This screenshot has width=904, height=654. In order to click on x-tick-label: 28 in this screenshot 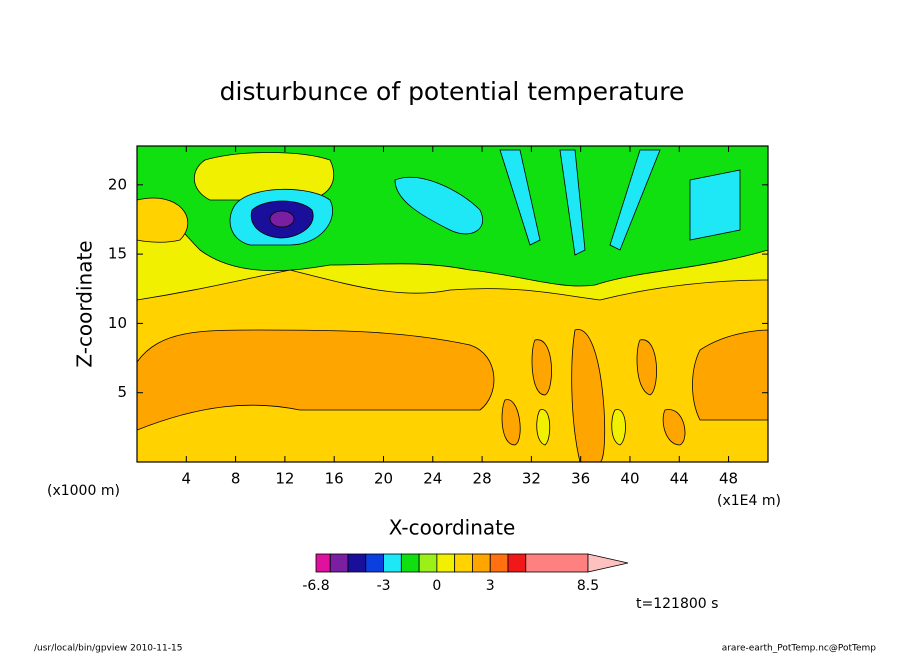, I will do `click(482, 479)`.